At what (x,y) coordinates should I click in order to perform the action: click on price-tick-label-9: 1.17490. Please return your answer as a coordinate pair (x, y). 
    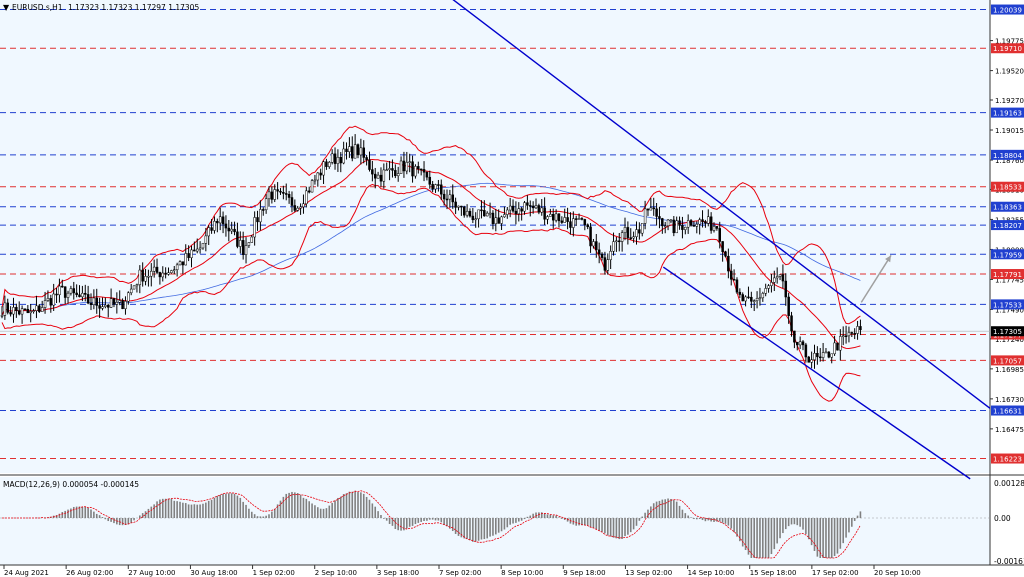
    Looking at the image, I should click on (1009, 310).